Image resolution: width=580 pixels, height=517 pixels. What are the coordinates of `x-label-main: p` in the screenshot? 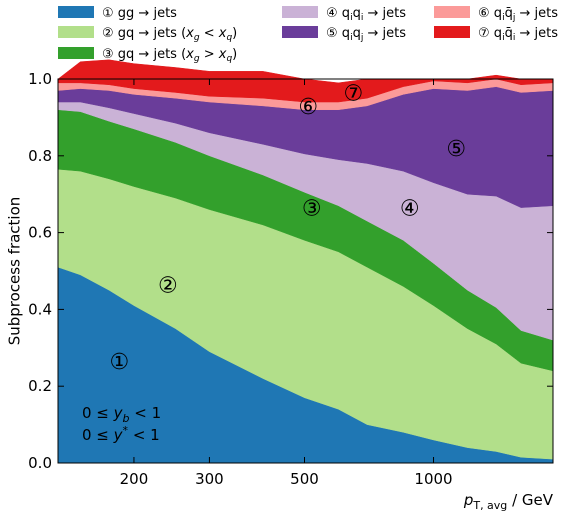 It's located at (468, 500).